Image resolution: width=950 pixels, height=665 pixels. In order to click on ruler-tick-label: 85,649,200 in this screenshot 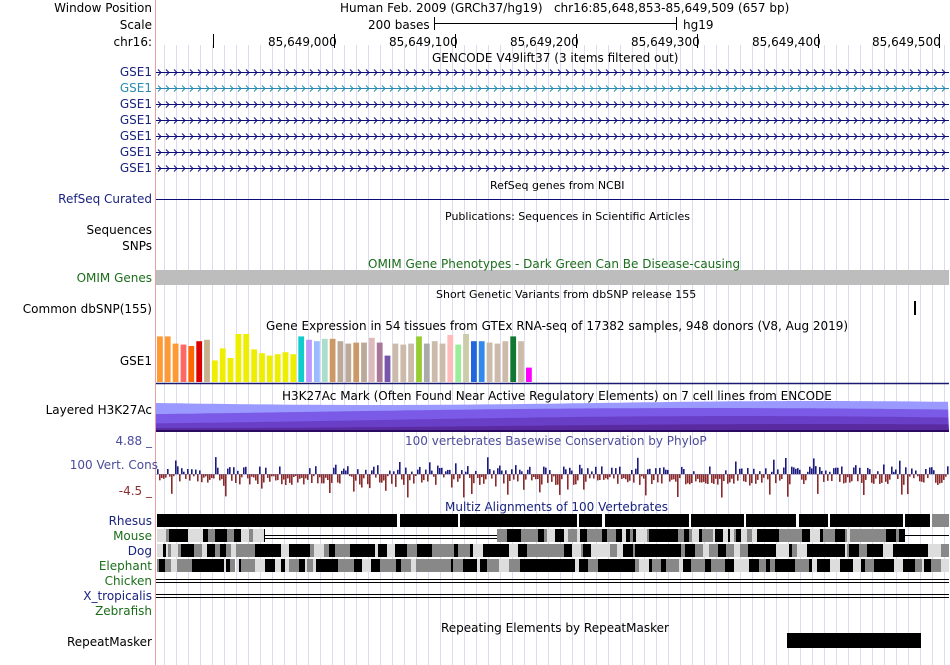, I will do `click(544, 42)`.